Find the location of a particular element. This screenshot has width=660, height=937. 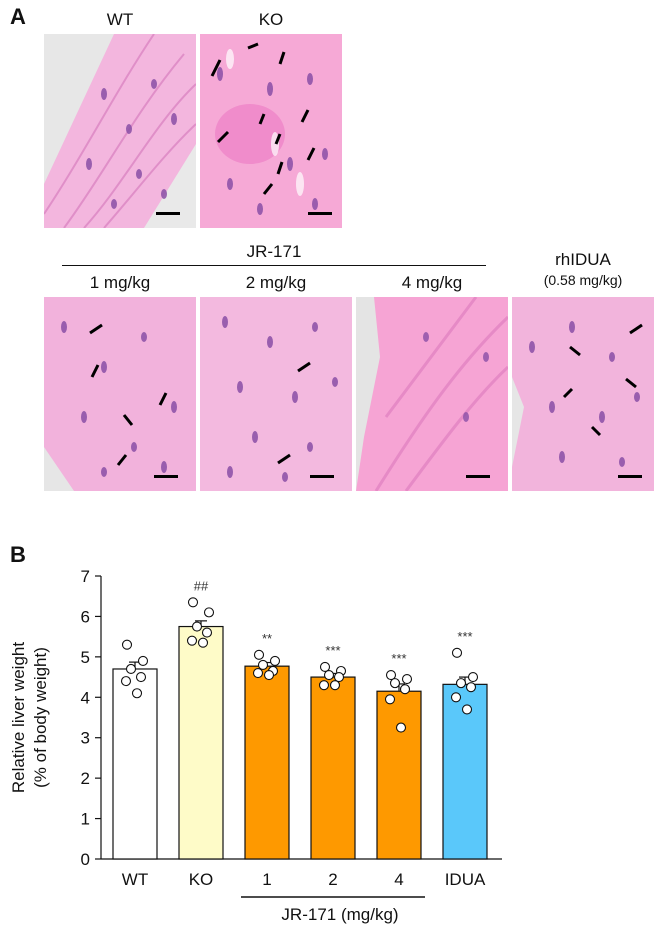

significance-KO: ## is located at coordinates (201, 585).